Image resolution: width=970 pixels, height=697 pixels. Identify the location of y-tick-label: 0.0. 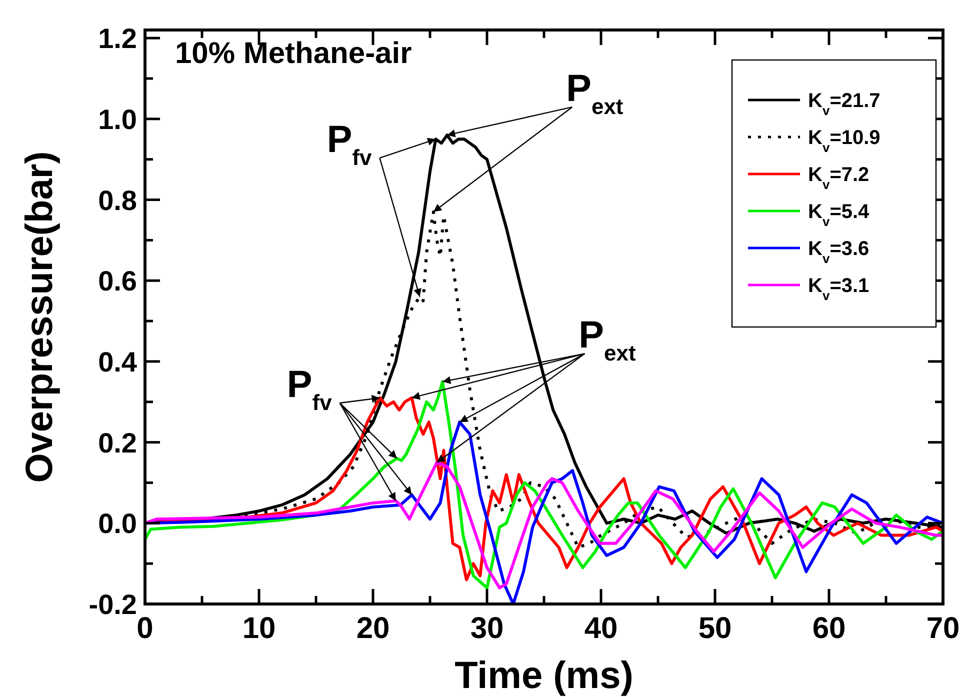
(117, 524).